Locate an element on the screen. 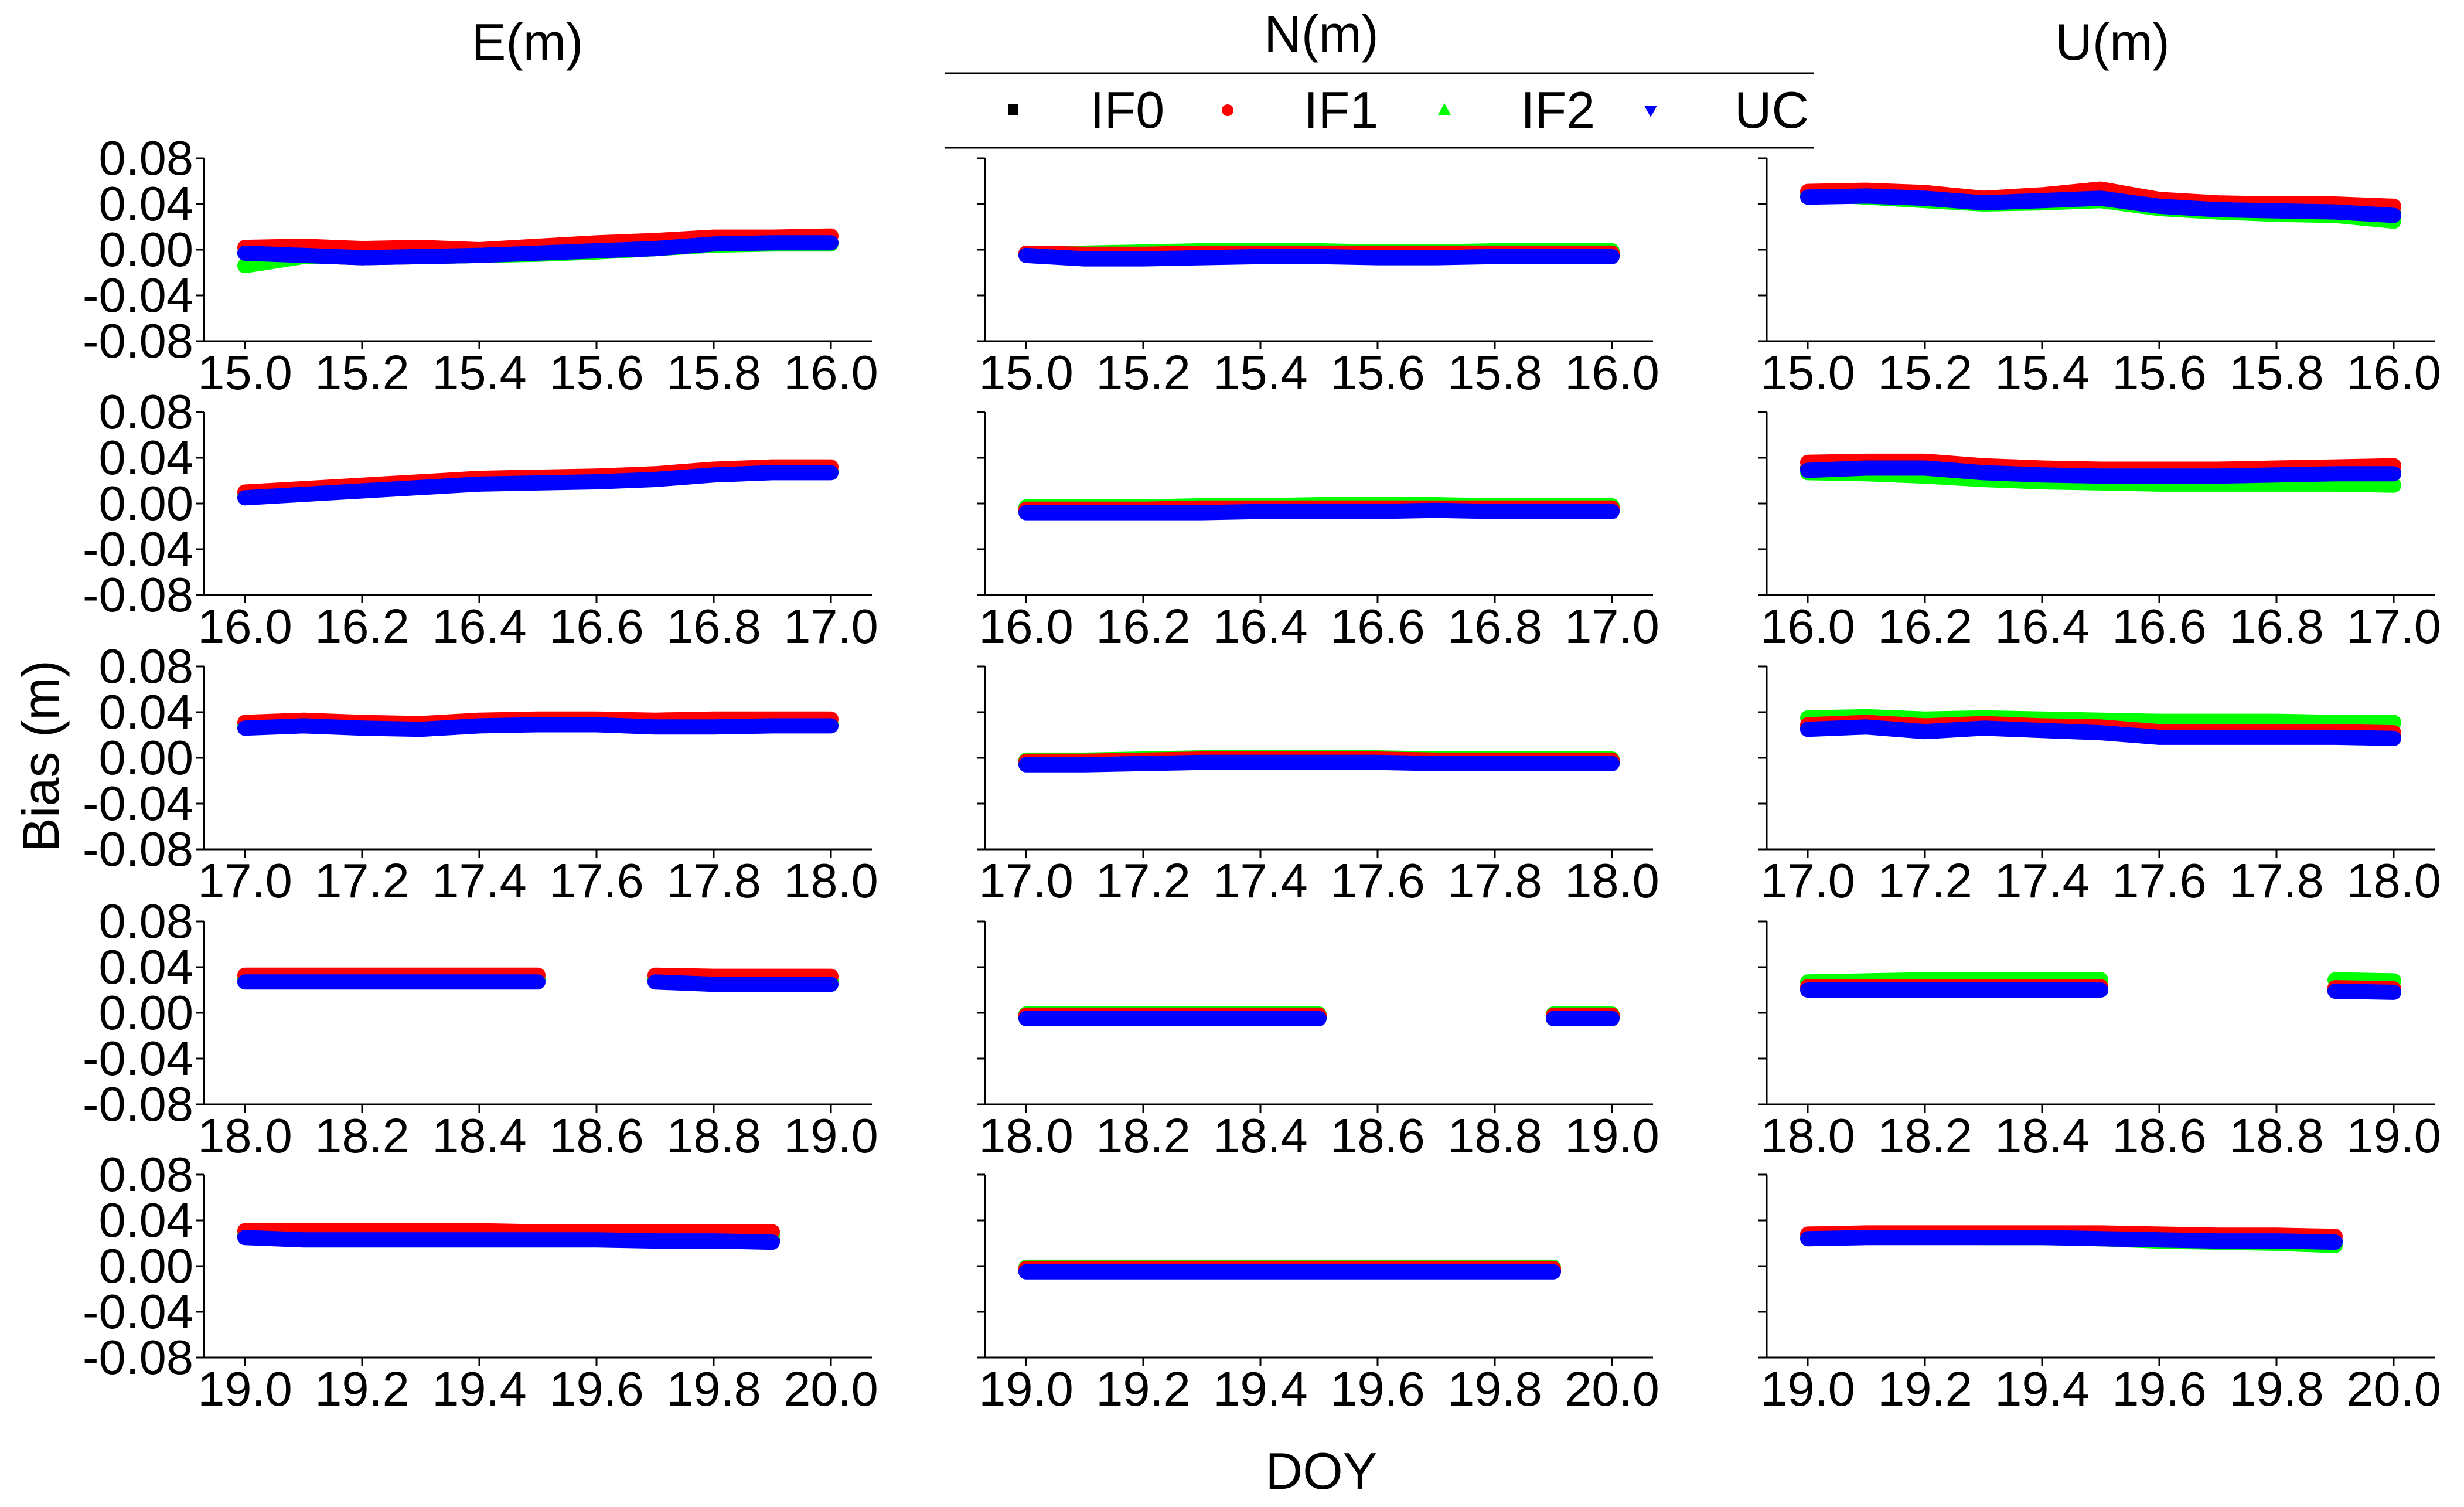 The width and height of the screenshot is (2464, 1507). panel-u-1-x-tick-label: 15.0 is located at coordinates (1808, 373).